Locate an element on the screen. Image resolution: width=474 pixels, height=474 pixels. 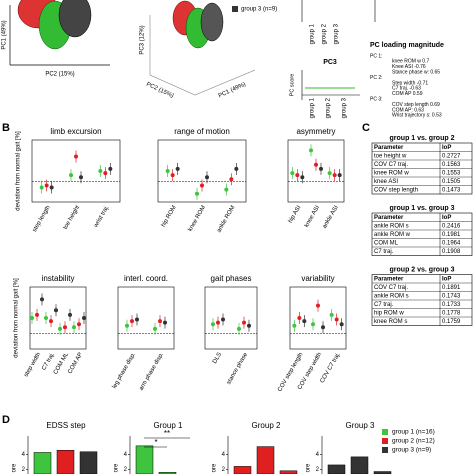
table-cell: 0.1981 is located at coordinates (451, 235).